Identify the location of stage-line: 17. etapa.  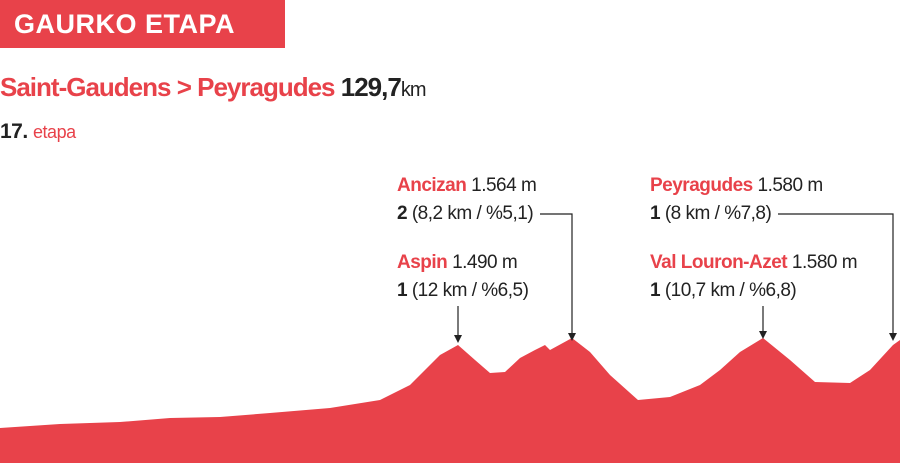
(38, 132).